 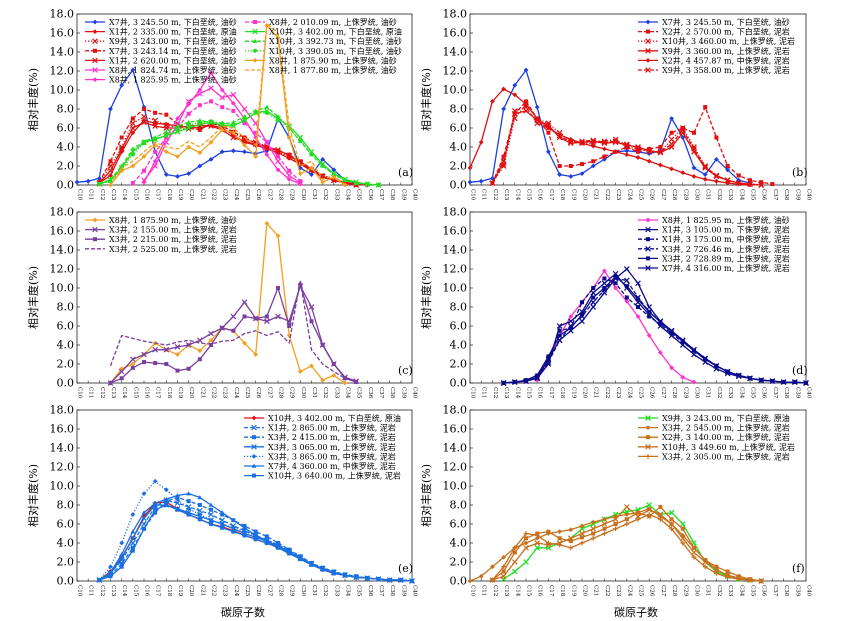 I want to click on legend-label: X1井, 2 865.00 m, 上侏罗统, 泥岩, so click(x=332, y=428).